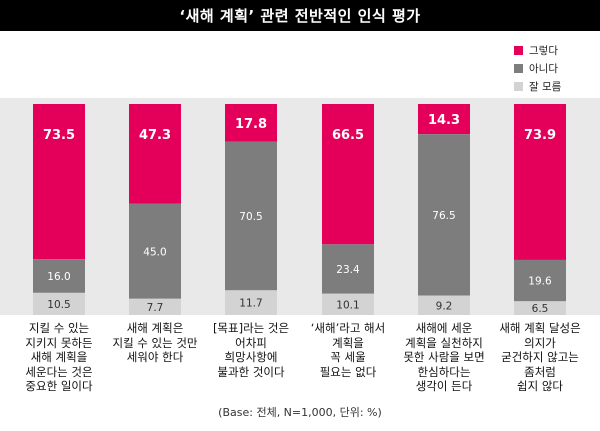 The image size is (600, 431). What do you see at coordinates (540, 135) in the screenshot?
I see `data-label-yes-6: 73.9` at bounding box center [540, 135].